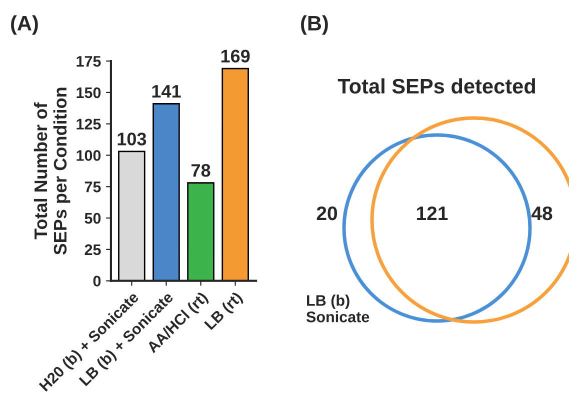 This screenshot has height=407, width=569. Describe the element at coordinates (327, 213) in the screenshot. I see `data-label: 20` at that location.